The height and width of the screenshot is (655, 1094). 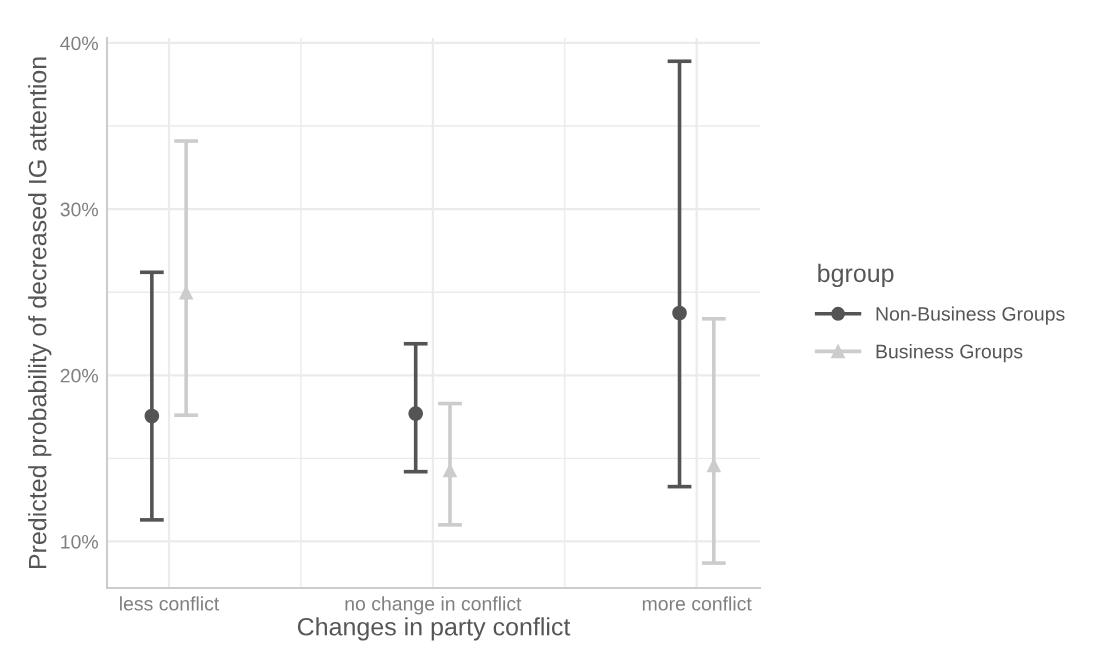 I want to click on x-tick-label: no change in conflict, so click(x=433, y=605).